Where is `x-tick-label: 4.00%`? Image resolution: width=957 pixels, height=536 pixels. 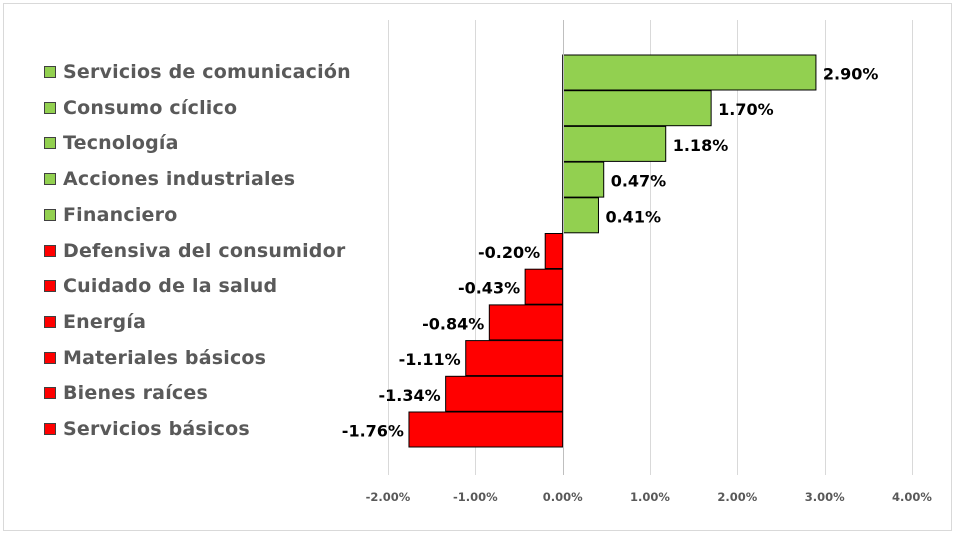 x-tick-label: 4.00% is located at coordinates (912, 497).